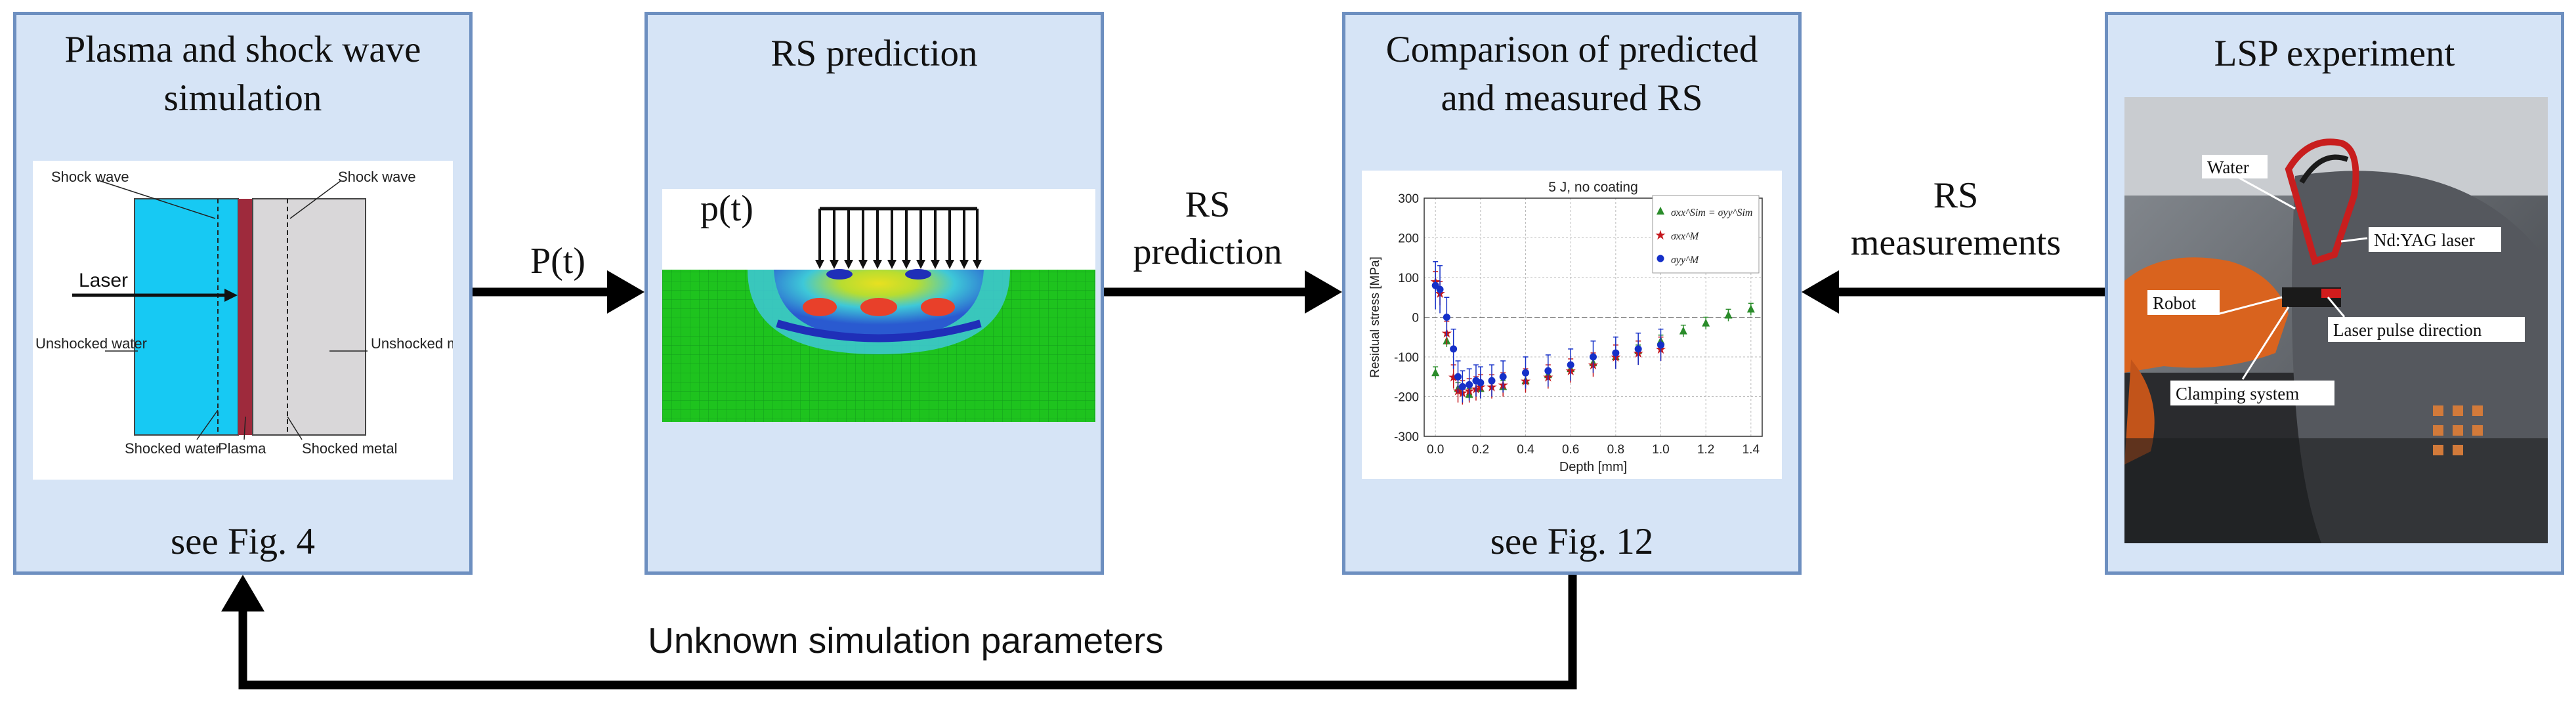 This screenshot has width=2576, height=704. Describe the element at coordinates (1435, 450) in the screenshot. I see `x-tick-label: 0.0` at that location.